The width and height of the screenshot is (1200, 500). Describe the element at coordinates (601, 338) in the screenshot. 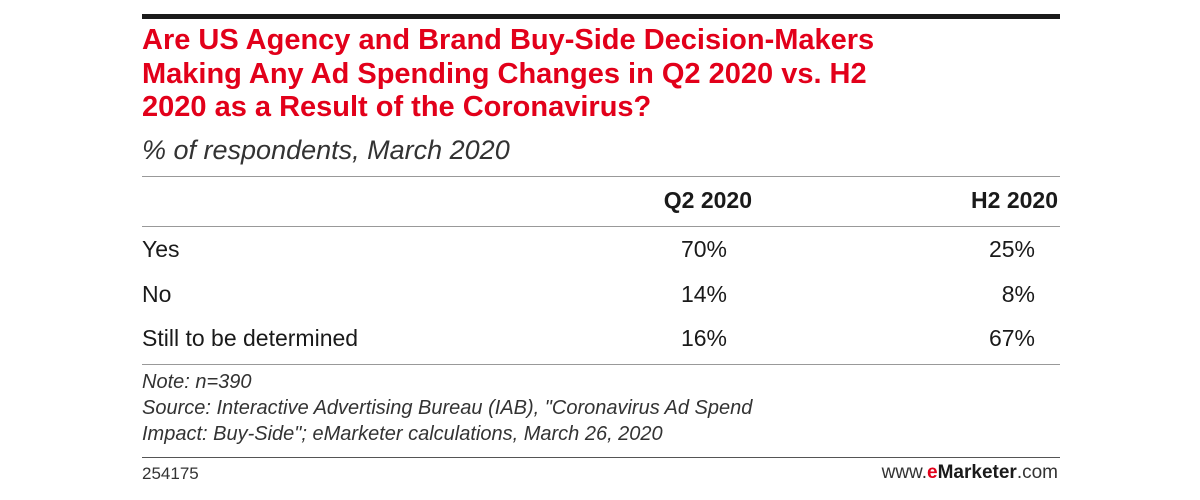

I see `table-row: Still to be determined 16% 67%` at that location.